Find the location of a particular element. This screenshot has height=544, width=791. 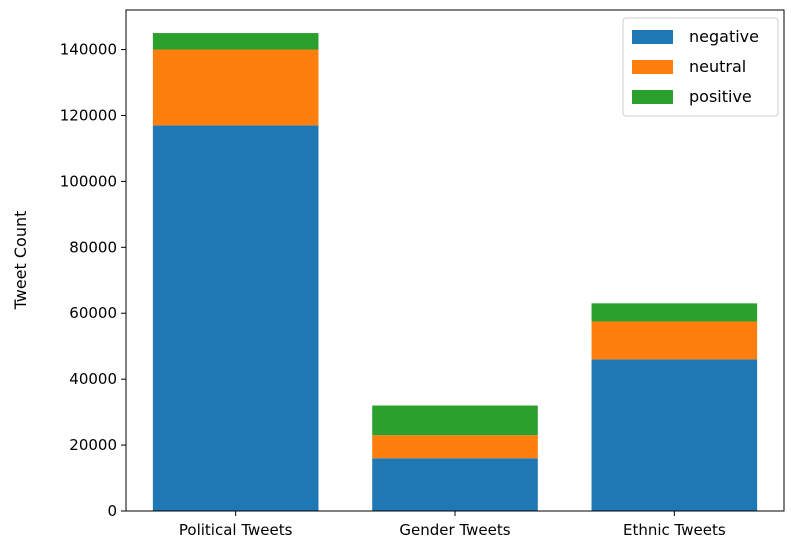

y-tick-label: 140000 is located at coordinates (88, 50).